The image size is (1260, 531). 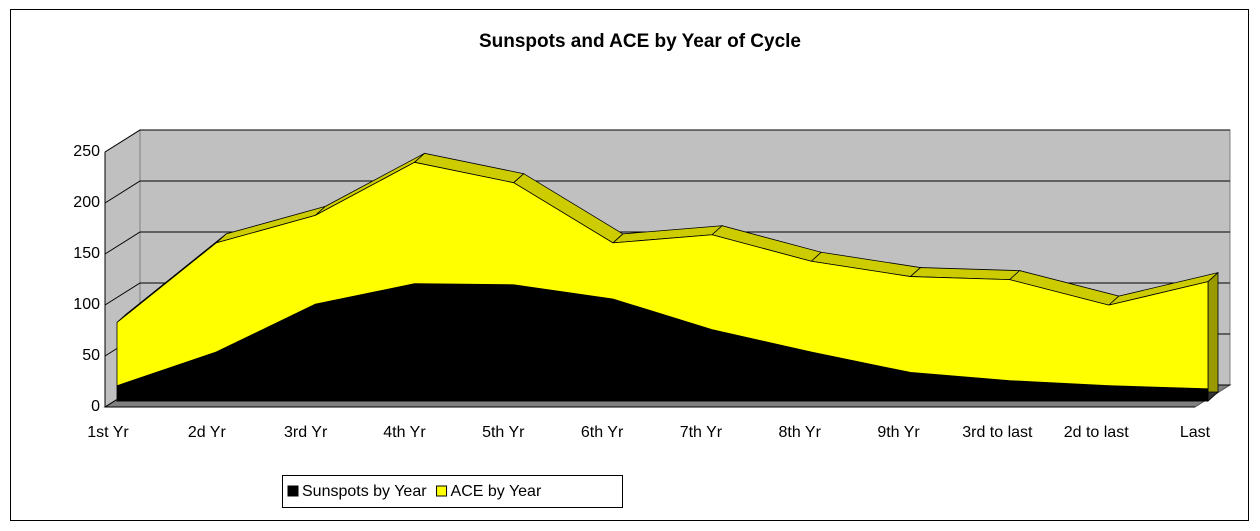 What do you see at coordinates (800, 432) in the screenshot?
I see `x-tick-label: 8th Yr` at bounding box center [800, 432].